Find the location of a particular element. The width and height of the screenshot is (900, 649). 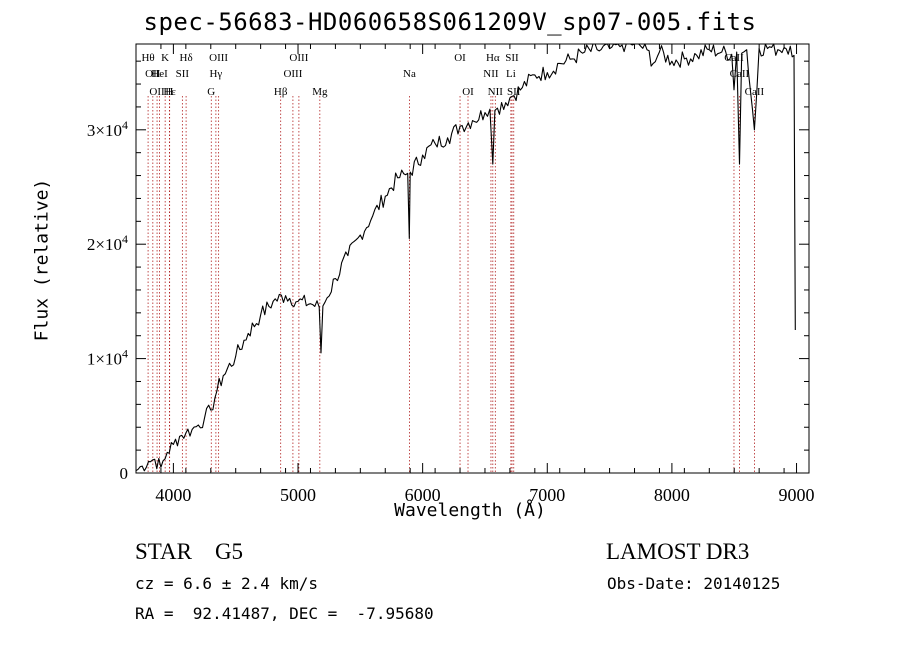

line-label: Hγ is located at coordinates (215, 74).